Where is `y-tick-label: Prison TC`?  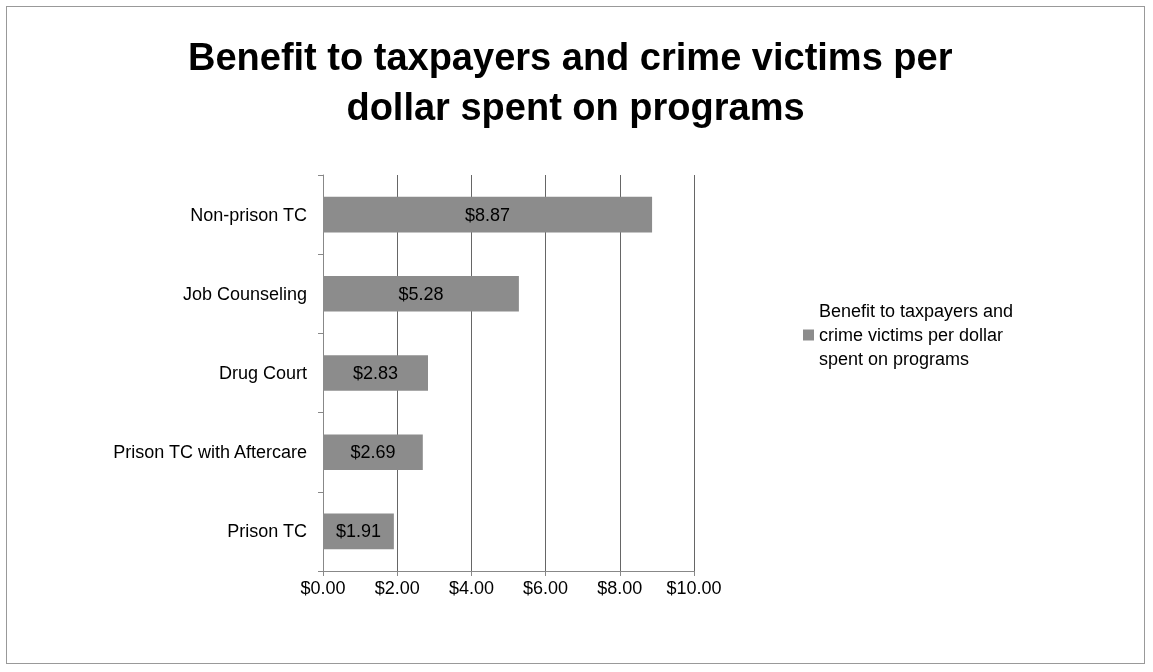
y-tick-label: Prison TC is located at coordinates (267, 531).